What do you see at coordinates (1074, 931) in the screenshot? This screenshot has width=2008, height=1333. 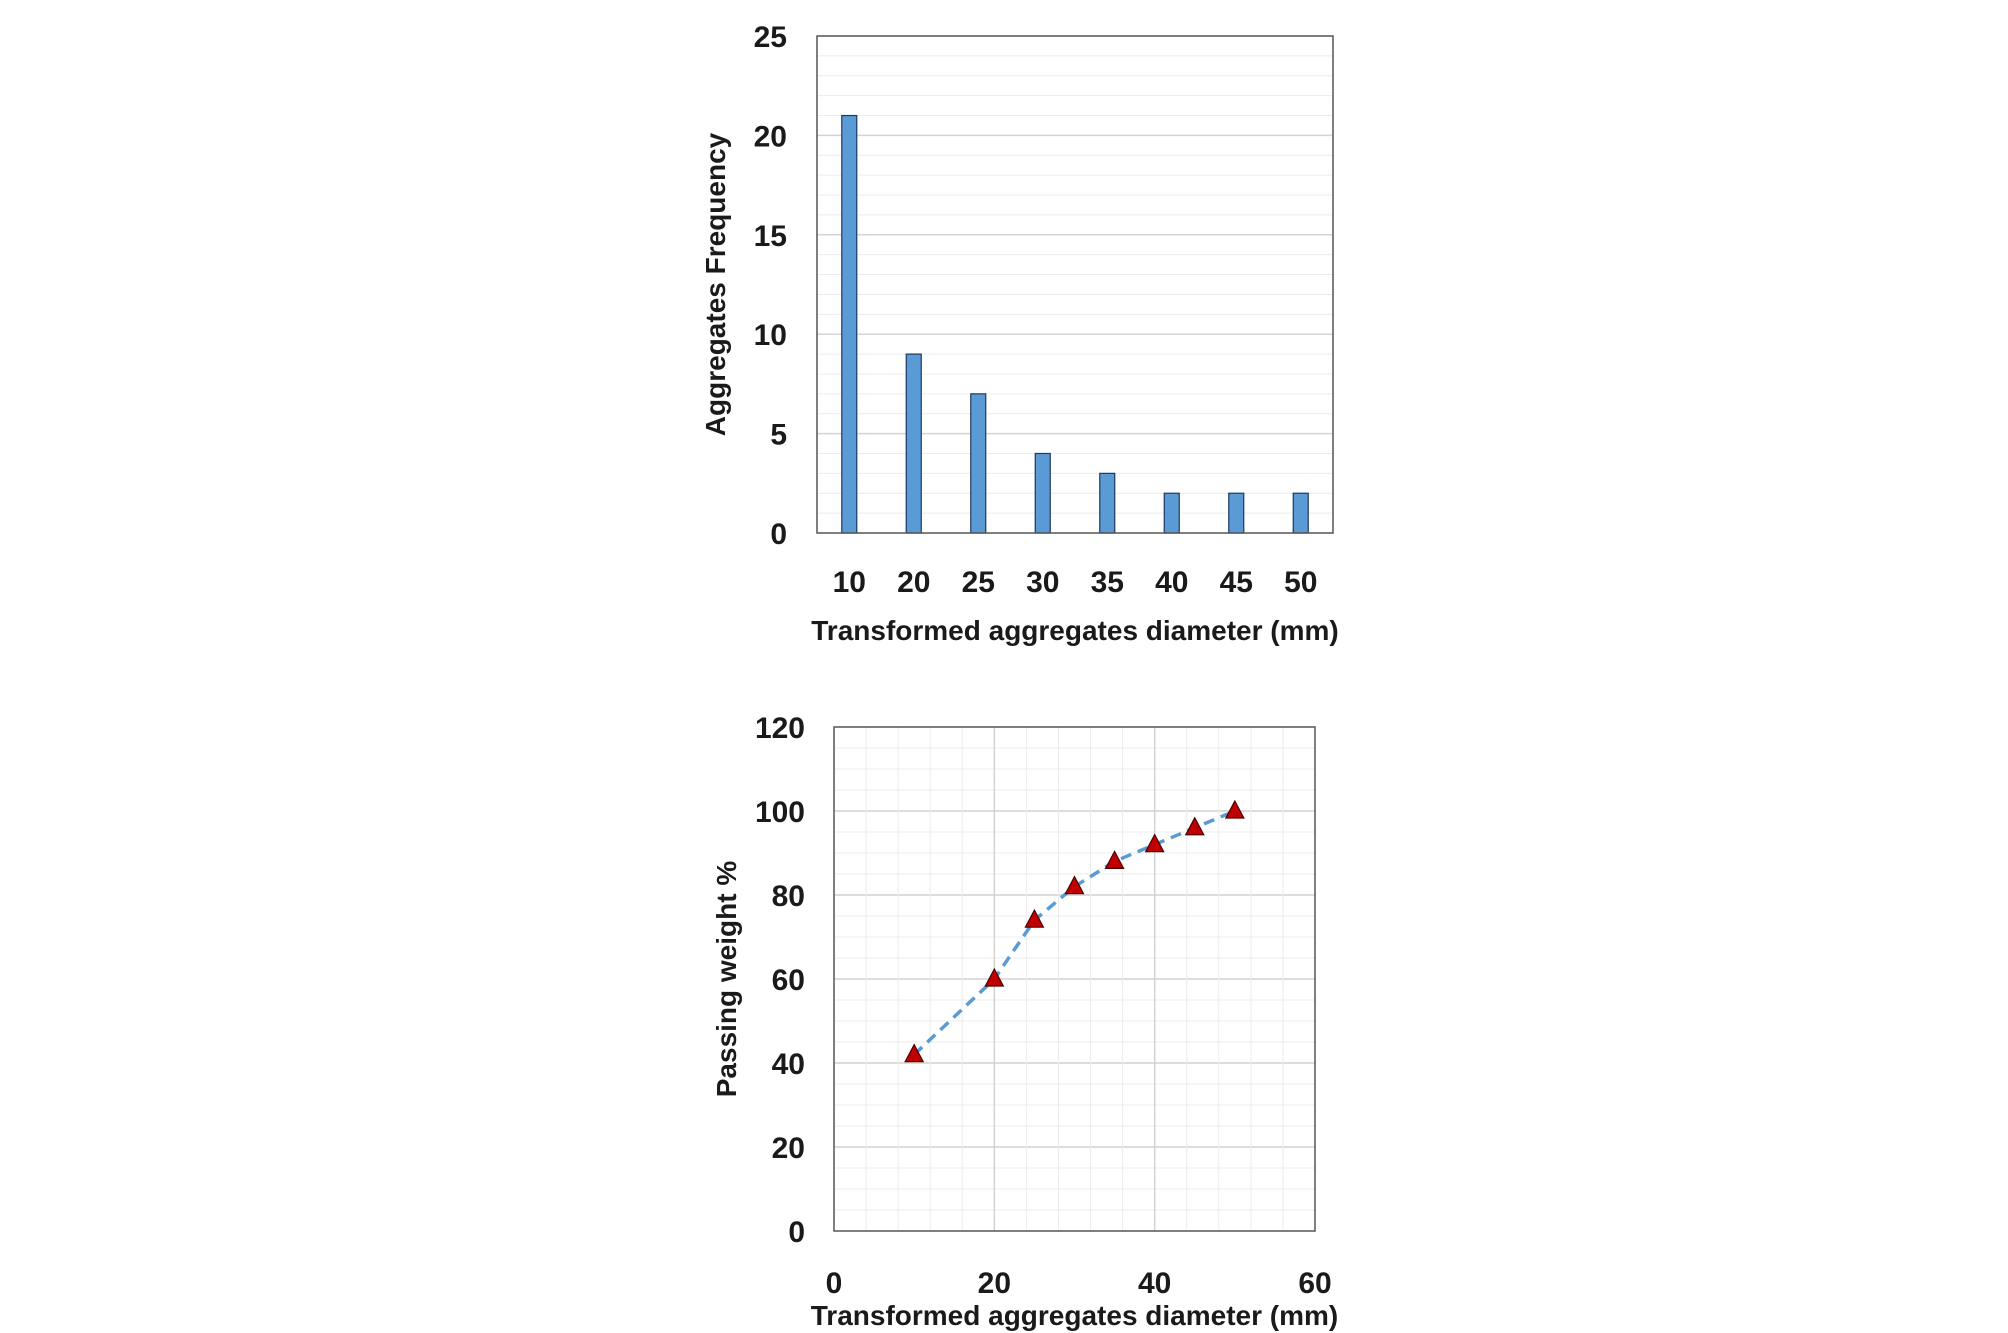 I see `passing-weight-markers` at bounding box center [1074, 931].